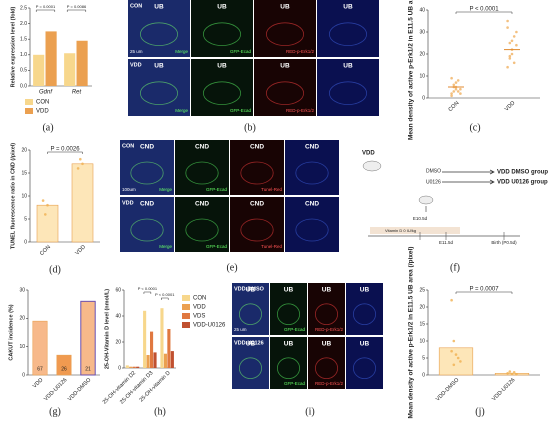  Describe the element at coordinates (522, 183) in the screenshot. I see `group-label: VDD U0126 group` at that location.